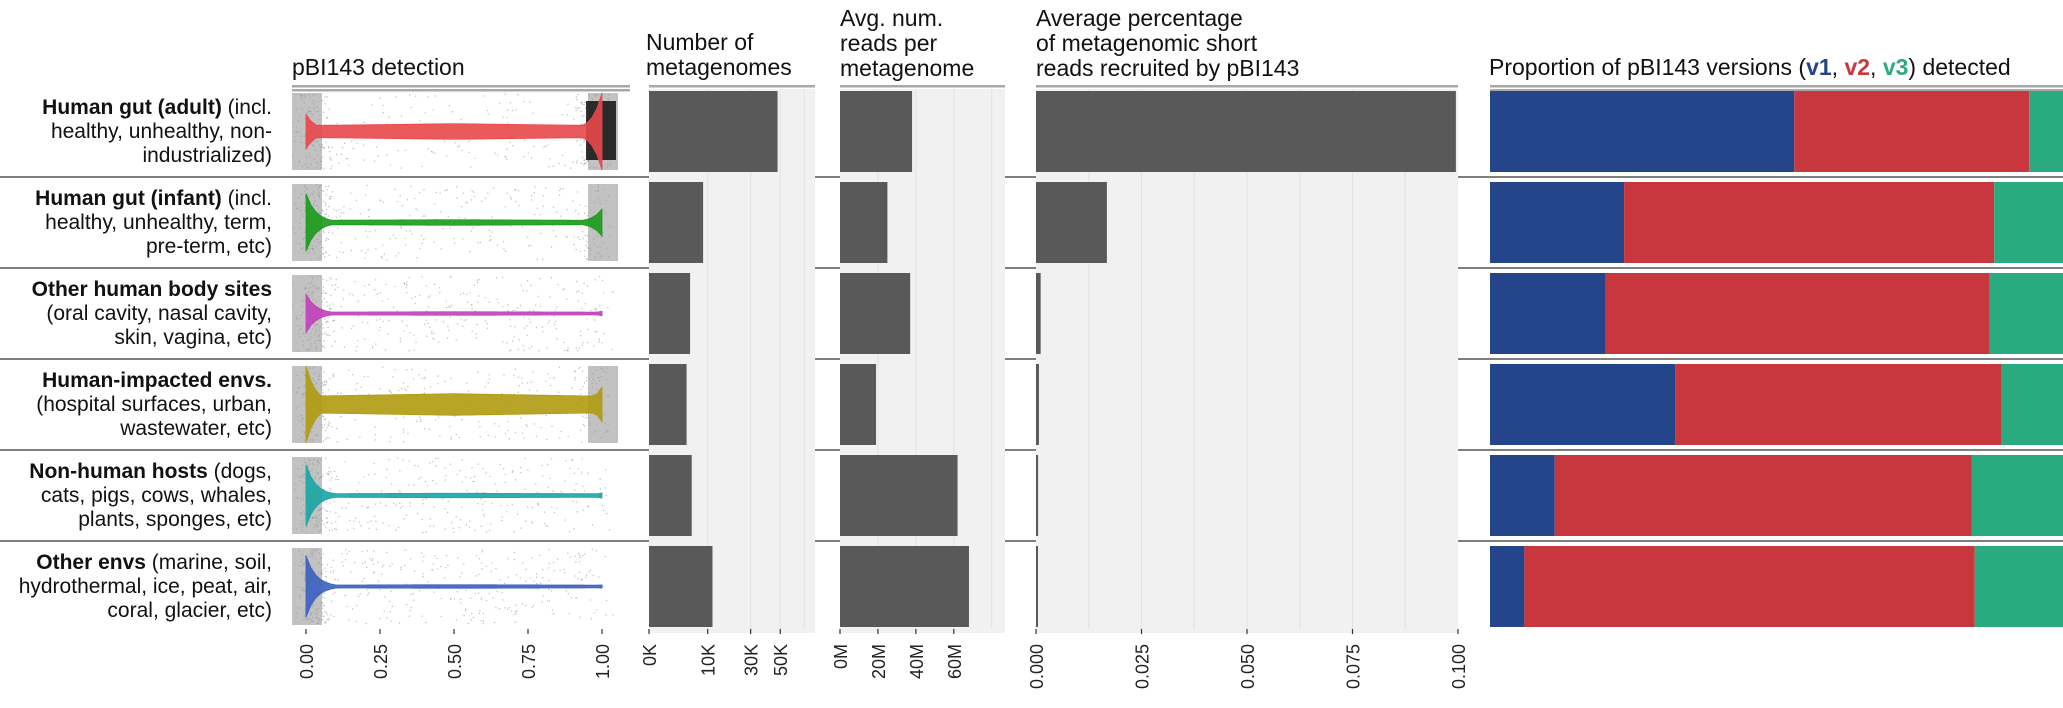 Image resolution: width=2063 pixels, height=708 pixels. What do you see at coordinates (529, 661) in the screenshot?
I see `detection-tick-label-3: 0.75` at bounding box center [529, 661].